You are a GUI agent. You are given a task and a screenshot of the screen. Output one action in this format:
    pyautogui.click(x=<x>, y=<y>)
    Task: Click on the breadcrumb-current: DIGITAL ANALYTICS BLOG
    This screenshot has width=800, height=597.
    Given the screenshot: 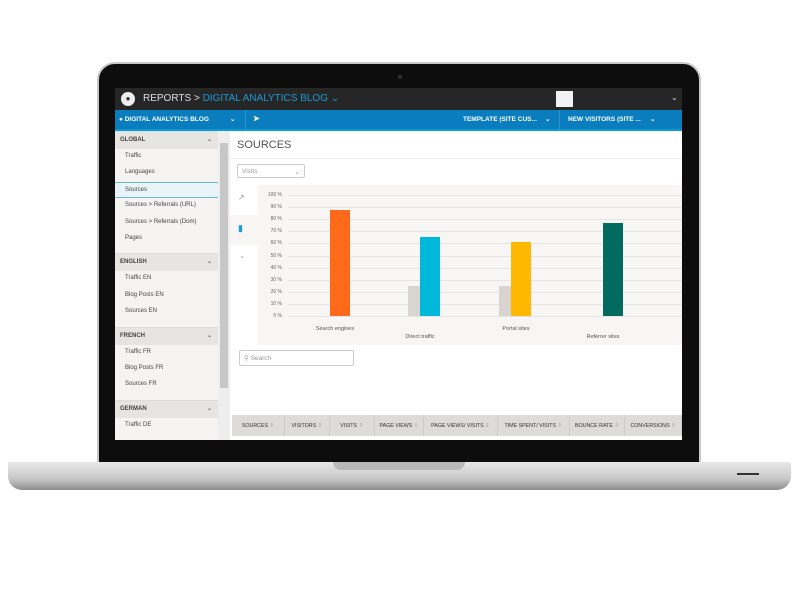 What is the action you would take?
    pyautogui.click(x=265, y=98)
    